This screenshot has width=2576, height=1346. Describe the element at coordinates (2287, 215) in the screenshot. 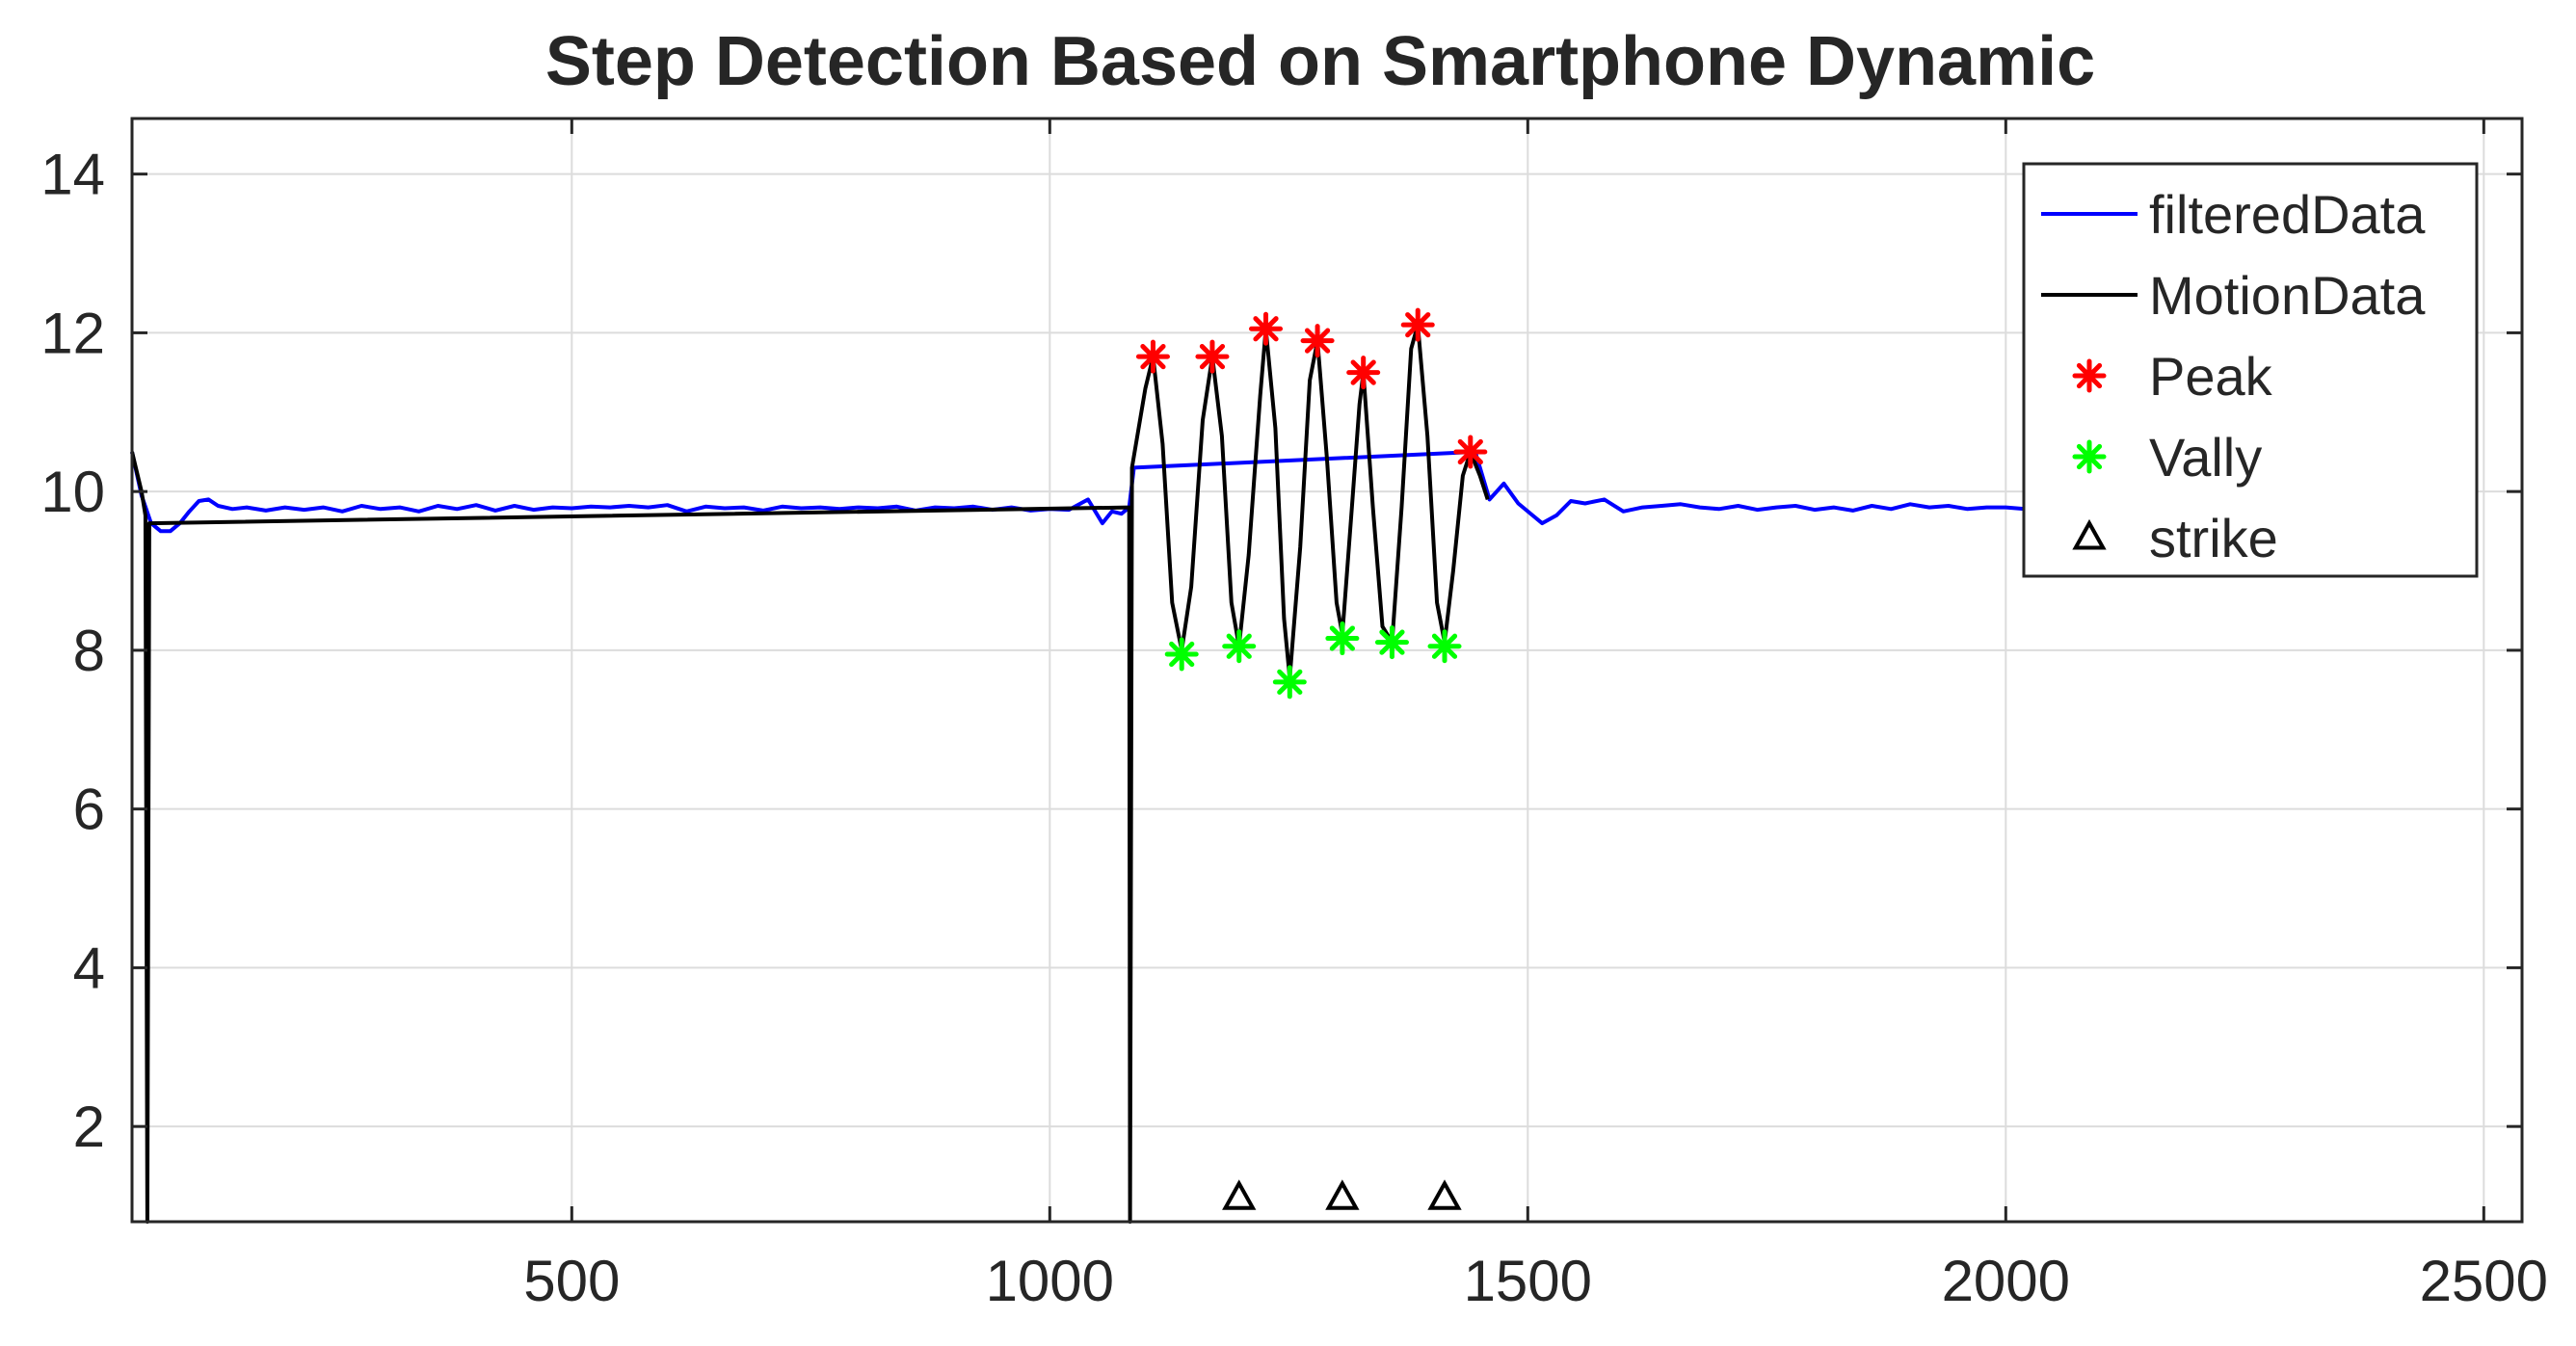

I see `legend-label: filteredData` at that location.